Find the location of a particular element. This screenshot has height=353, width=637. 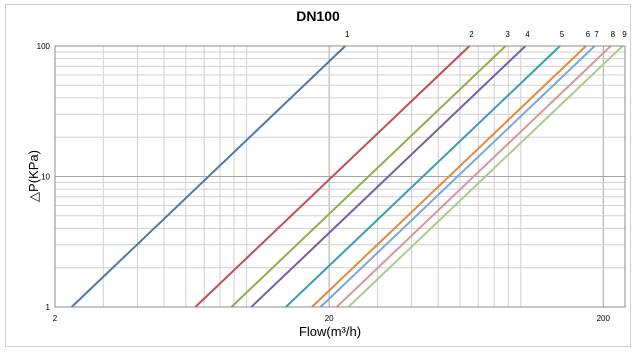

series-label-7: 7 is located at coordinates (596, 34).